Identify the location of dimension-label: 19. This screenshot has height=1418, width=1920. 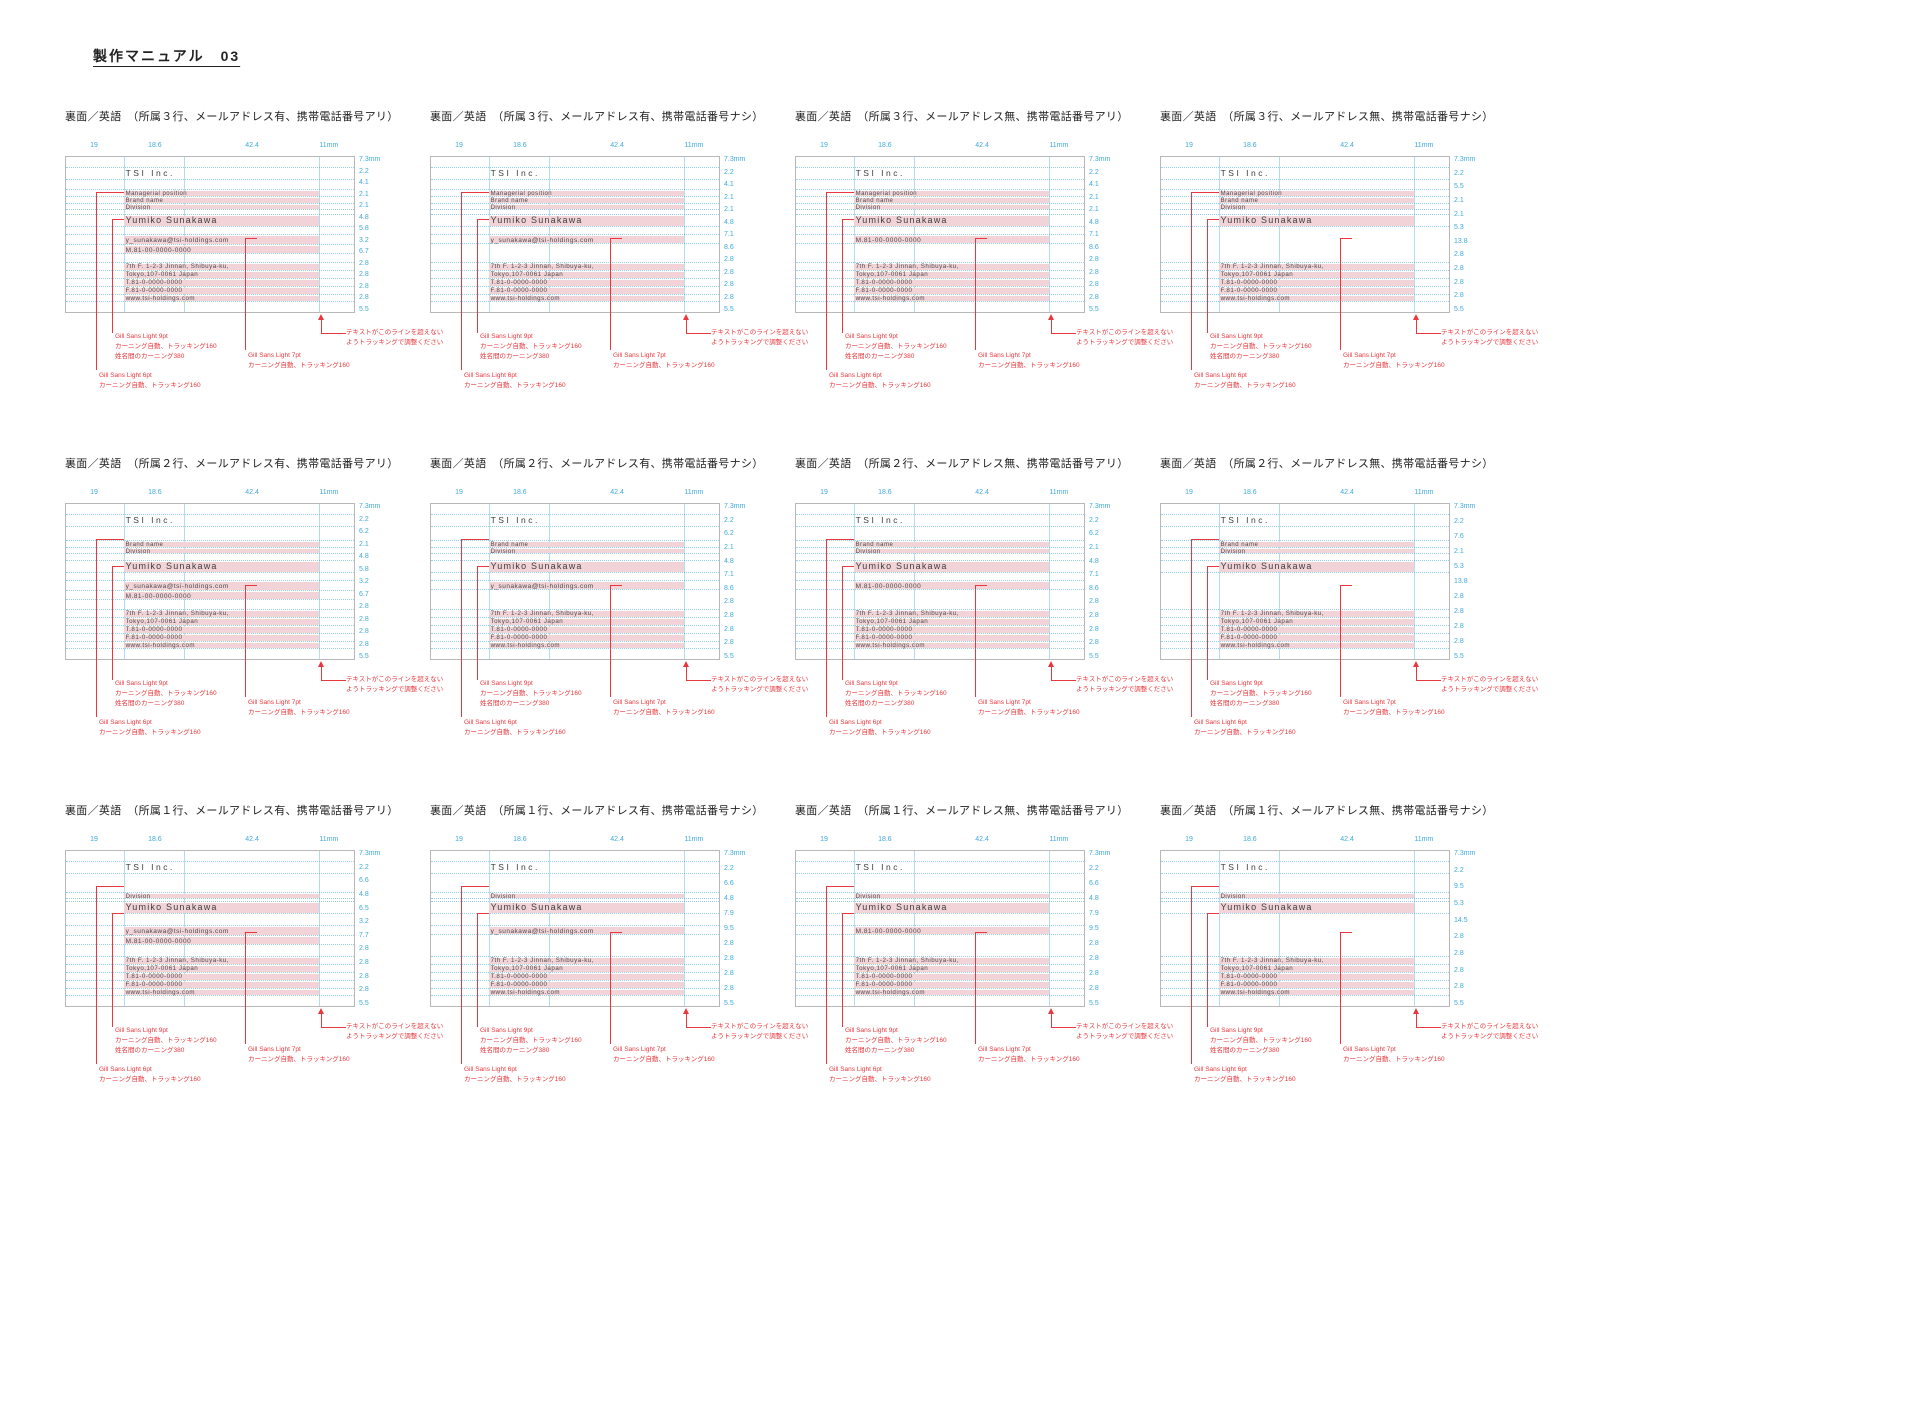
(459, 145).